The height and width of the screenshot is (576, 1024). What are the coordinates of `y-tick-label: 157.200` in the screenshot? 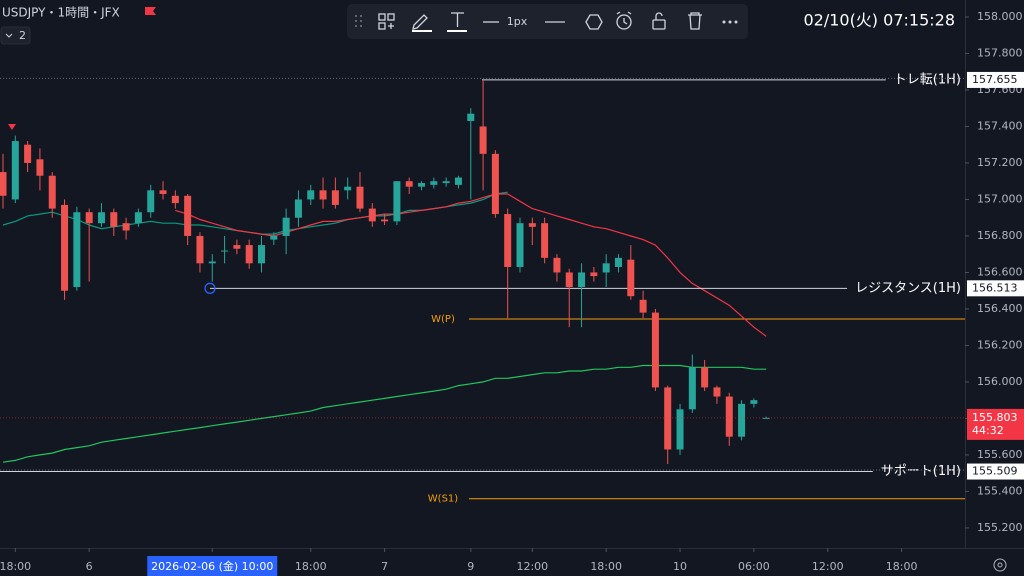 It's located at (1000, 162).